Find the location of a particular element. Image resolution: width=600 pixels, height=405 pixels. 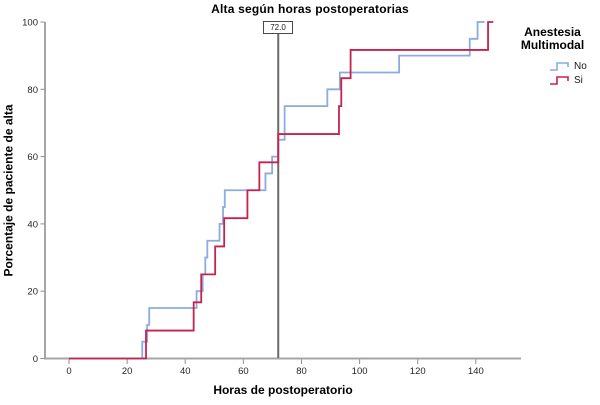

legend-title: Anestesia Multimodal is located at coordinates (552, 39).